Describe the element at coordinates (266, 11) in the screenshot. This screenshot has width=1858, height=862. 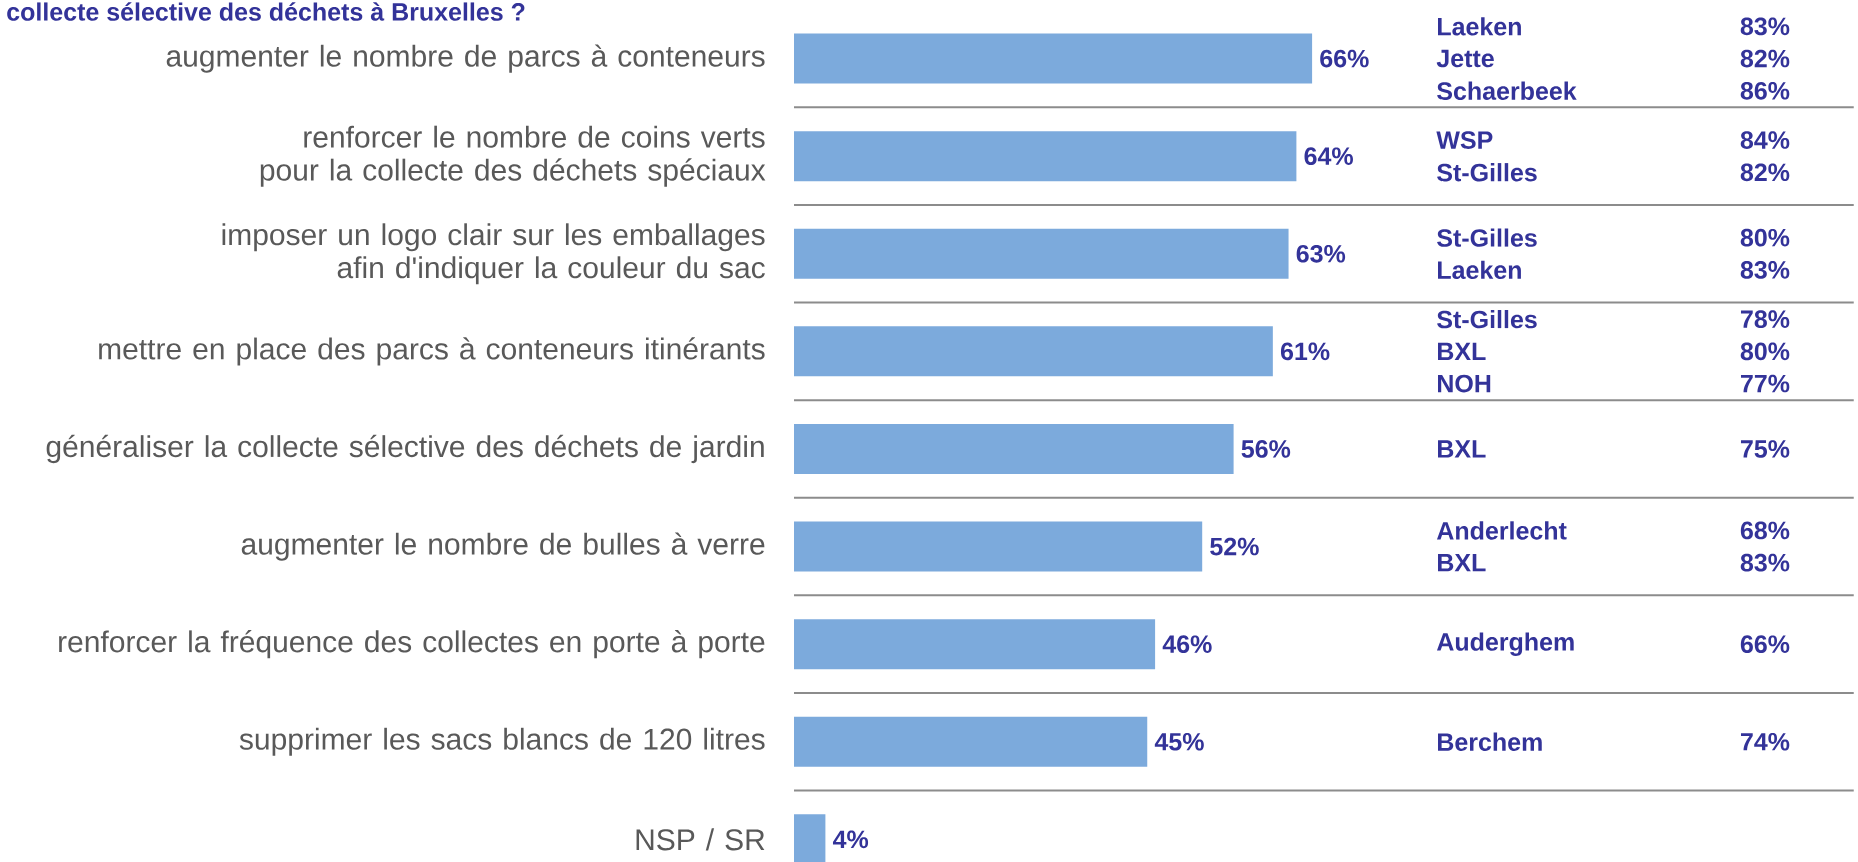
I see `text: collecte sélective des déchets à Bruxelles ?` at that location.